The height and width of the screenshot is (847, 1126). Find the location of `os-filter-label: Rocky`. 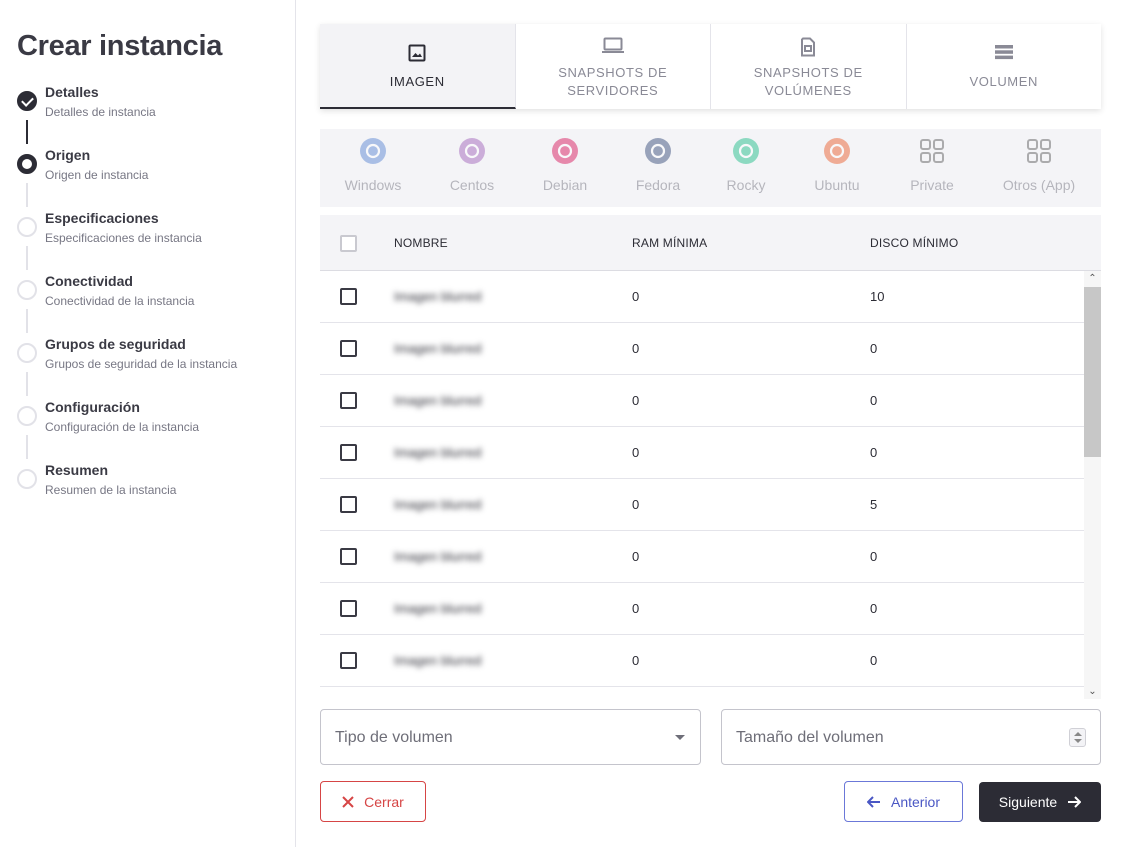

os-filter-label: Rocky is located at coordinates (746, 185).